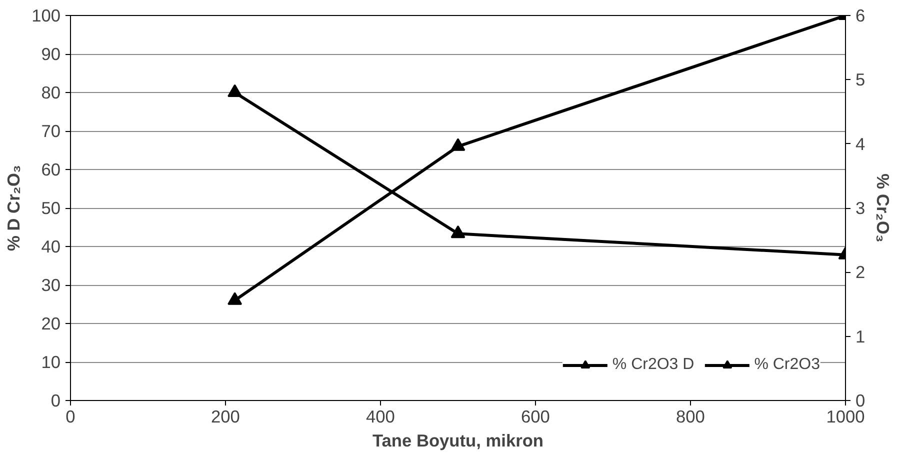  What do you see at coordinates (51, 131) in the screenshot?
I see `y-tick-label: 70` at bounding box center [51, 131].